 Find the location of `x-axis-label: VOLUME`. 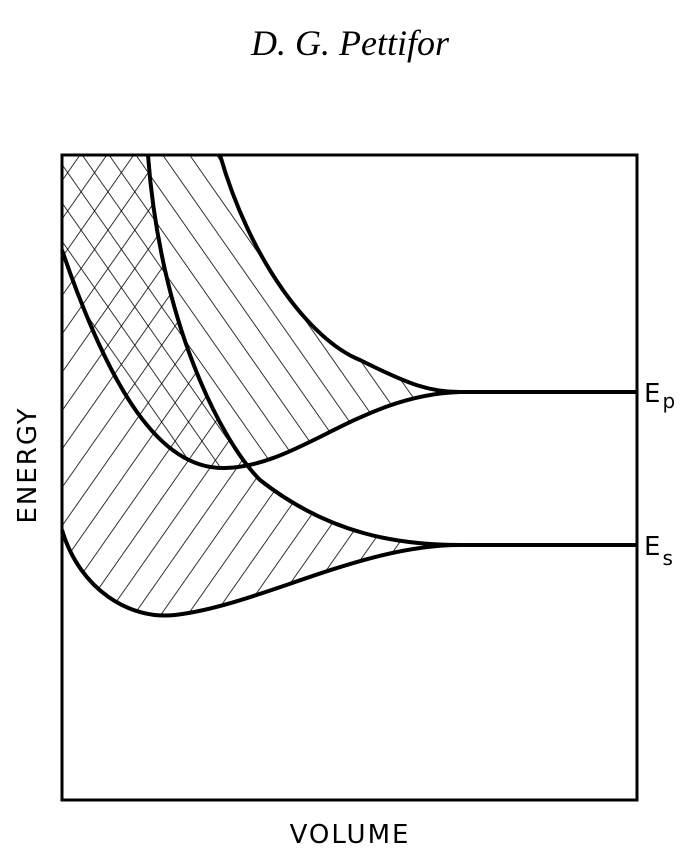

x-axis-label: VOLUME is located at coordinates (350, 835).